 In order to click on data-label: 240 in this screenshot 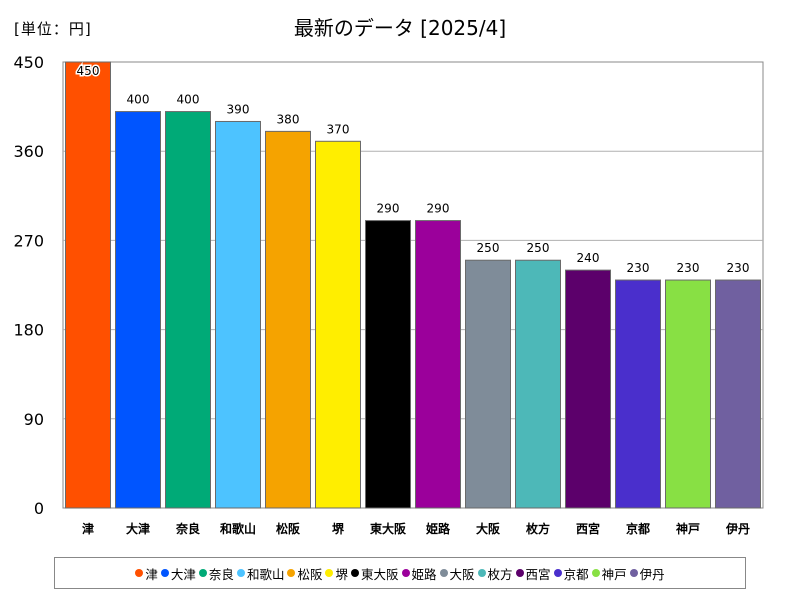, I will do `click(588, 258)`.